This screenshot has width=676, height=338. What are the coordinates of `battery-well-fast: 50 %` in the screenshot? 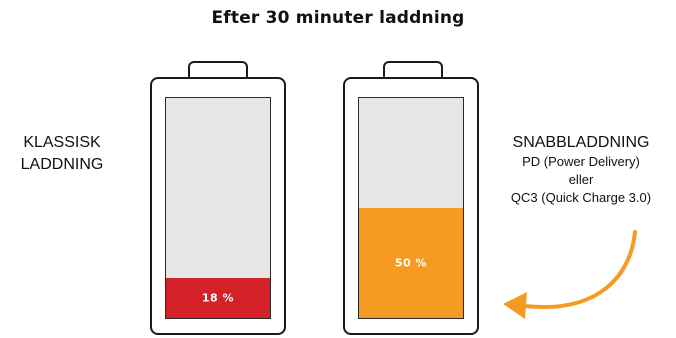 It's located at (411, 208).